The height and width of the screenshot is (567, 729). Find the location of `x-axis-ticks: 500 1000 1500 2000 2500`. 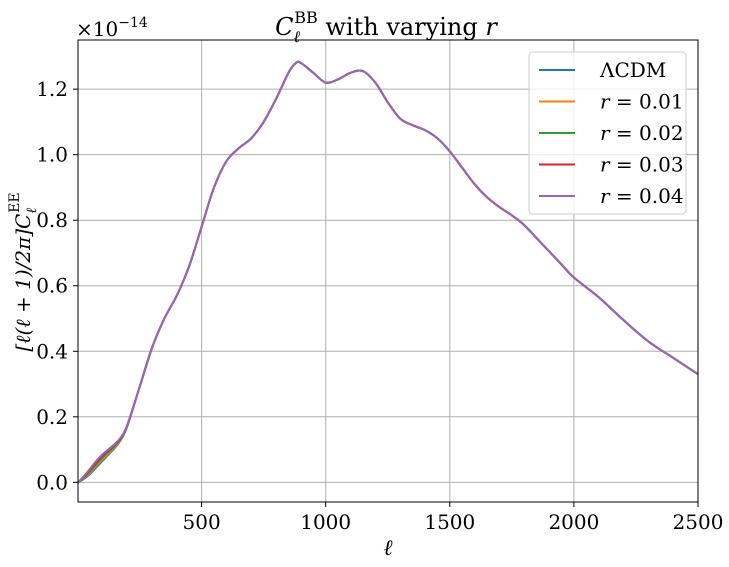

x-axis-ticks: 500 1000 1500 2000 2500 is located at coordinates (453, 518).